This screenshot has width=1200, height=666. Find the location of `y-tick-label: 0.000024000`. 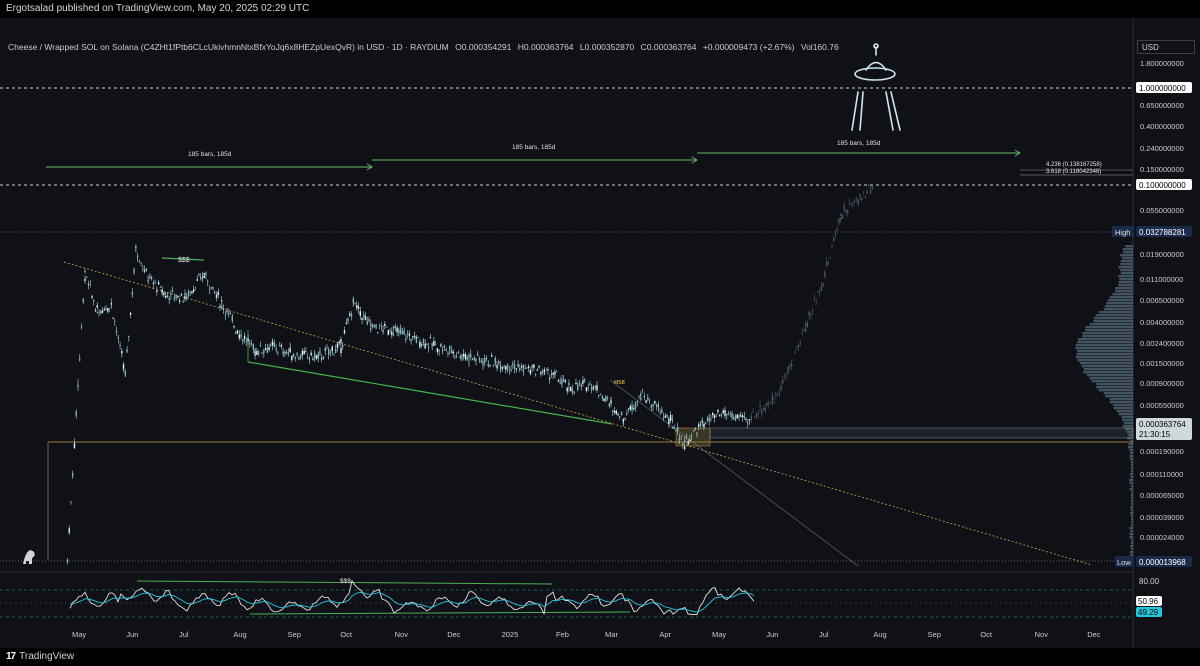

y-tick-label: 0.000024000 is located at coordinates (1162, 537).